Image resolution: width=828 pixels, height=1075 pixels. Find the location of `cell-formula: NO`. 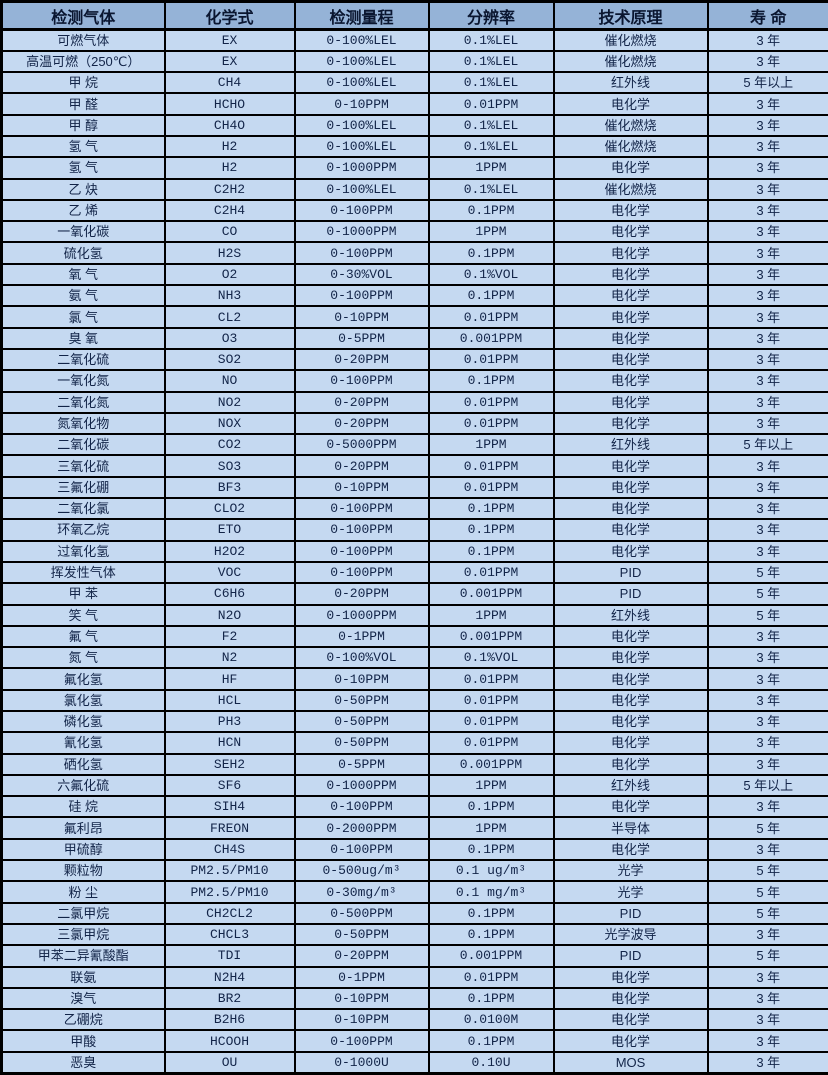

cell-formula: NO is located at coordinates (230, 380).